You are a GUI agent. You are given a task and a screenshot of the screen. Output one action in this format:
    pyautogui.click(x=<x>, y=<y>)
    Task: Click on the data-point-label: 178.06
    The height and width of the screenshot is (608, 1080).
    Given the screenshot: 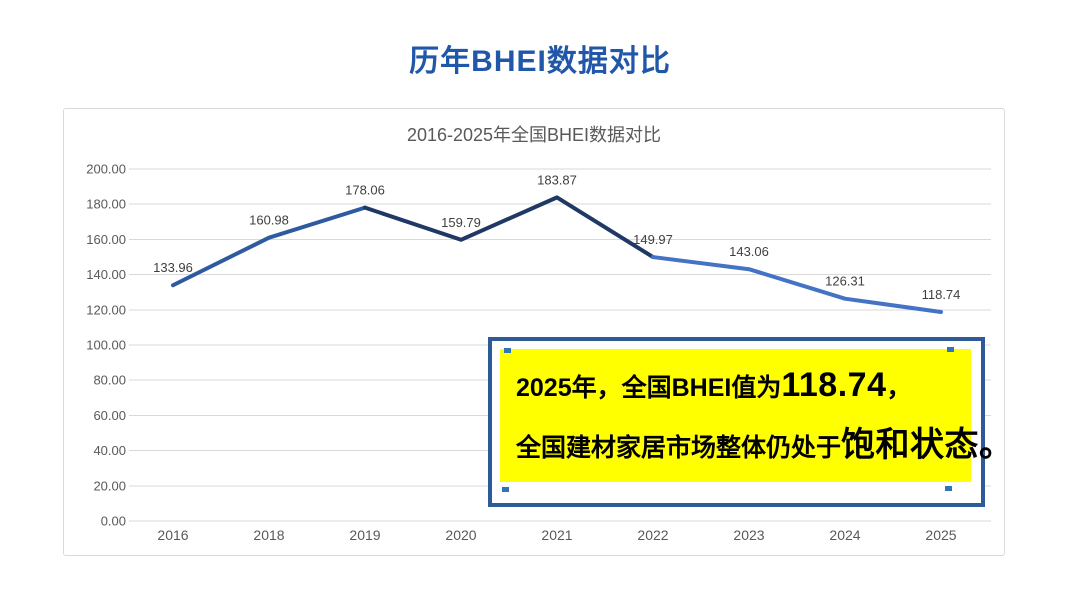 What is the action you would take?
    pyautogui.click(x=365, y=190)
    